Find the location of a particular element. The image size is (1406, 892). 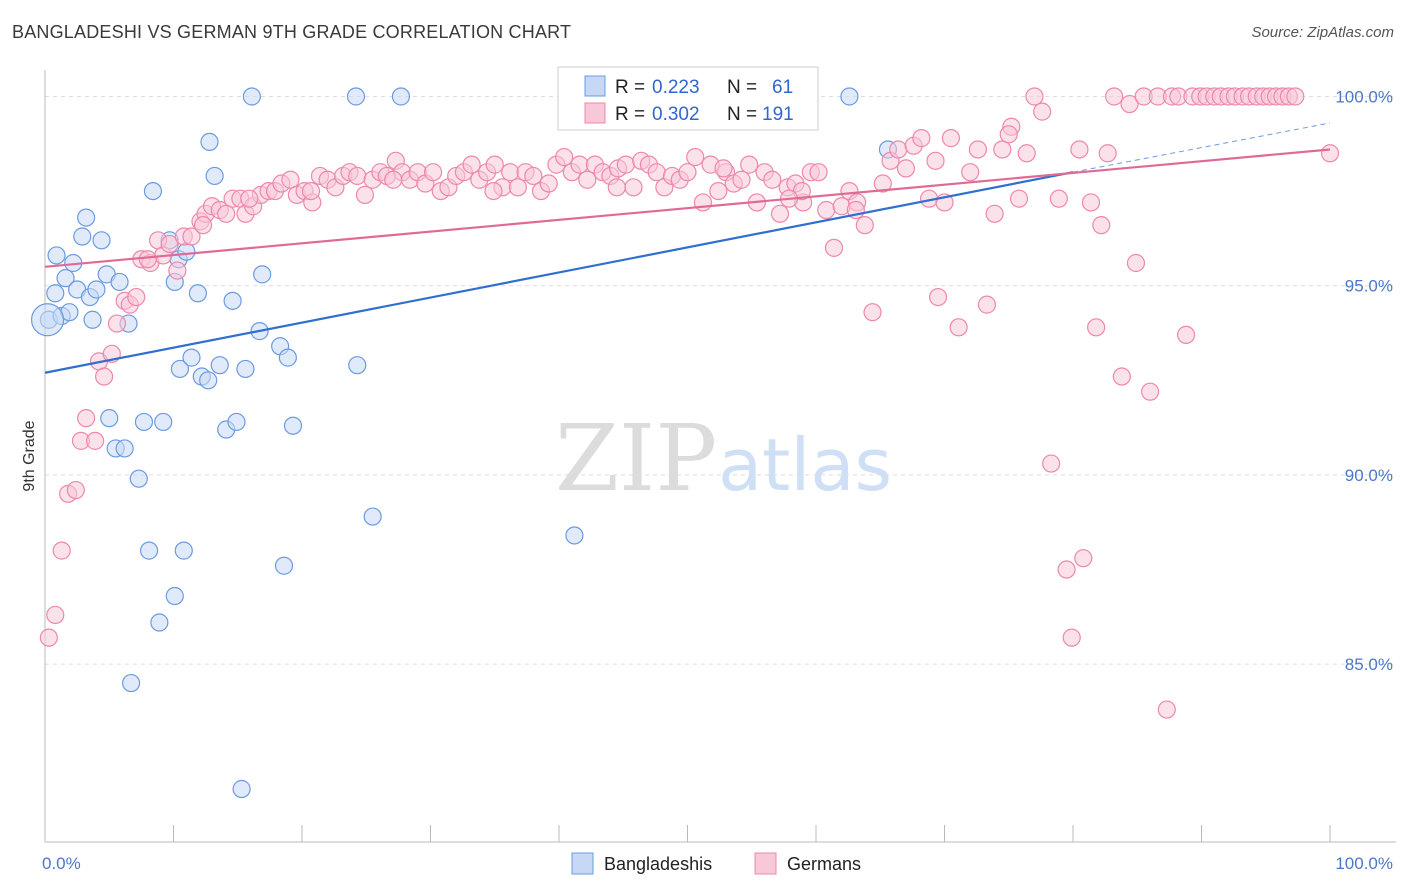

stats-legend: R = 0.223 N = 61 R = 0.302 N = 191 is located at coordinates (688, 98).